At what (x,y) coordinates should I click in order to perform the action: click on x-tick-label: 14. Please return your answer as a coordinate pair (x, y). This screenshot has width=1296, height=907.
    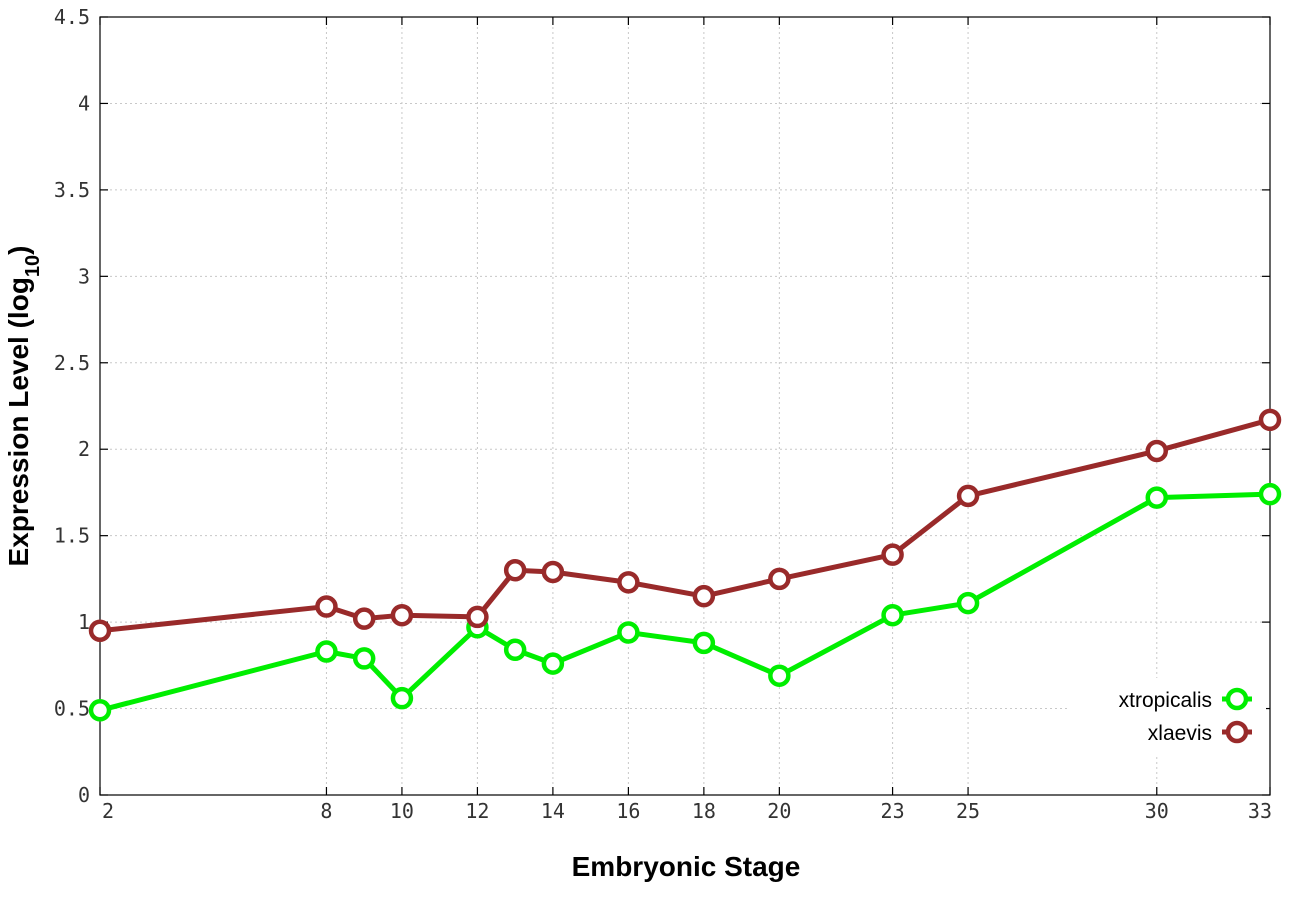
    Looking at the image, I should click on (553, 811).